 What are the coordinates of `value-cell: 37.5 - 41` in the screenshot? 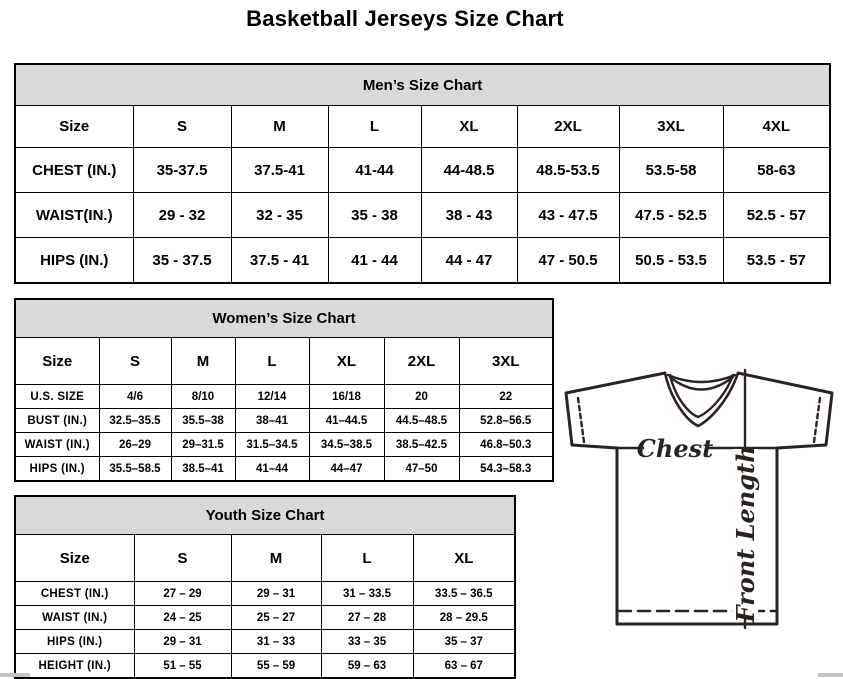 It's located at (279, 260).